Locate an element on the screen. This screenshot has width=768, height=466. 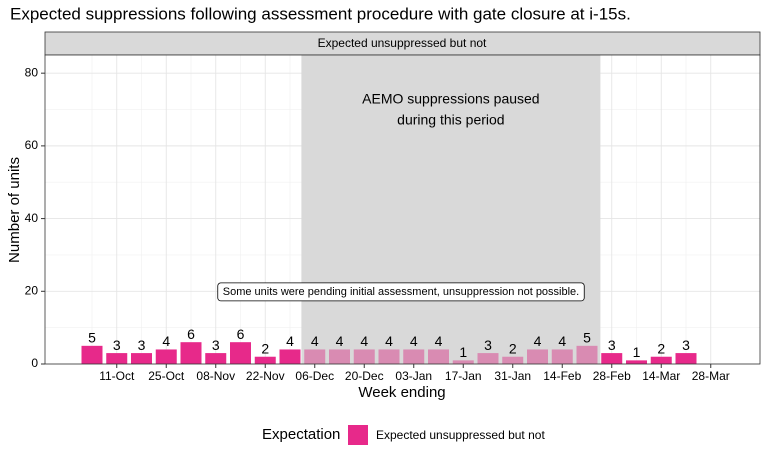
x-tick-label: 28-Mar is located at coordinates (711, 376).